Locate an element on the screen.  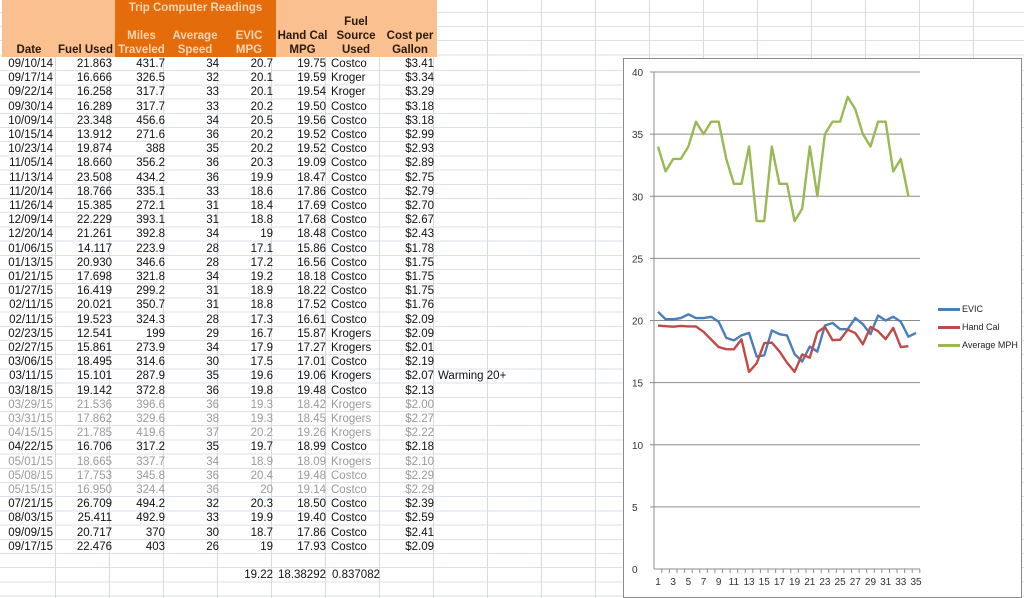
cell-hand: 17.68 is located at coordinates (311, 220).